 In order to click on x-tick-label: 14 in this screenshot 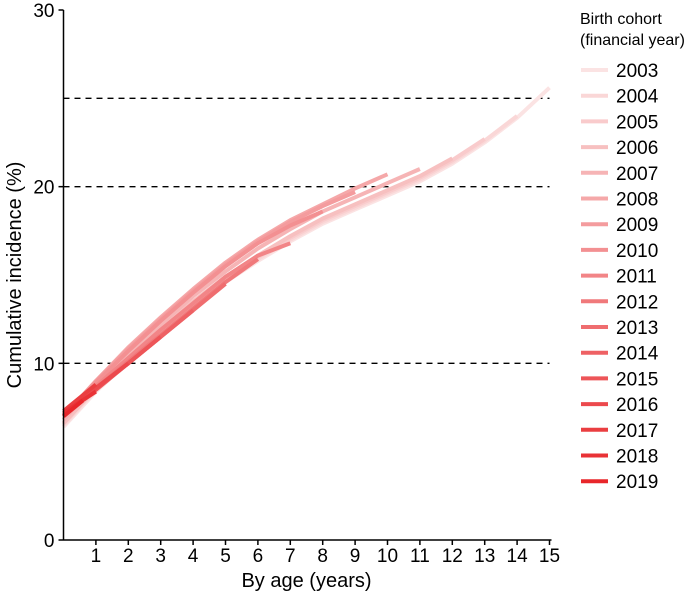, I will do `click(518, 556)`.